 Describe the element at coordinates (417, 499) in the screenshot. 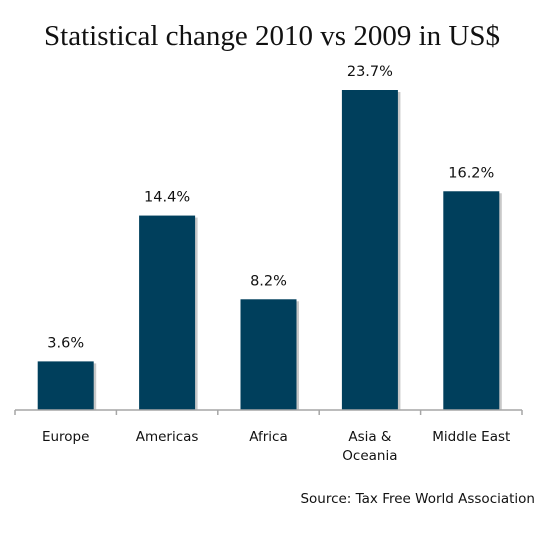

I see `chart-source: Source: Tax Free World Association` at that location.